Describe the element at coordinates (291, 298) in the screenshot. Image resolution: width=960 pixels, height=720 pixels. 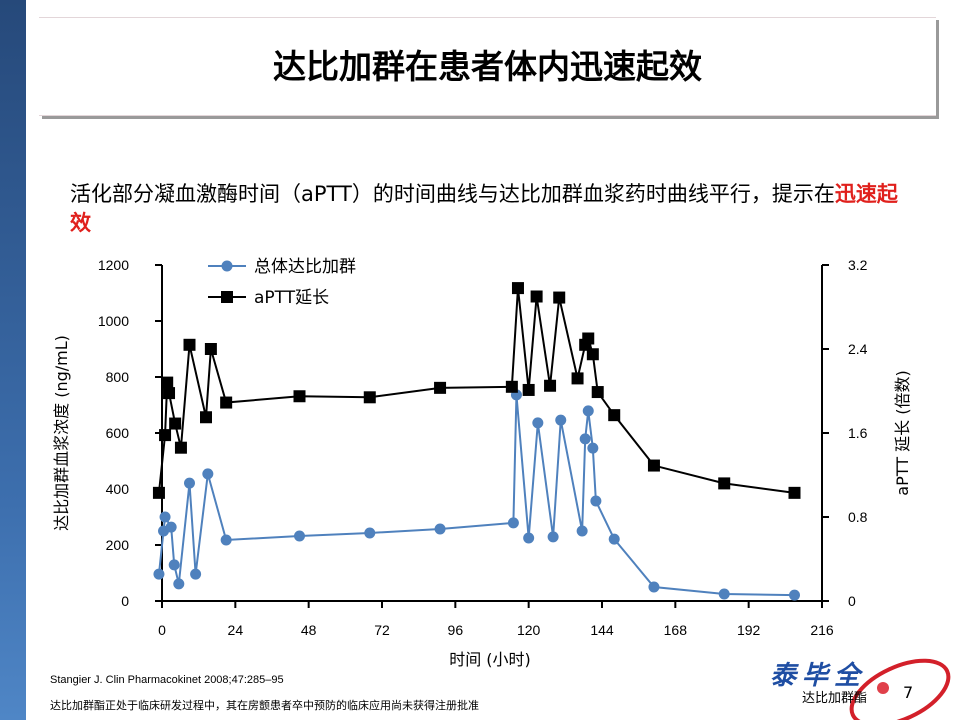
I see `legend-label: aPTT延长` at that location.